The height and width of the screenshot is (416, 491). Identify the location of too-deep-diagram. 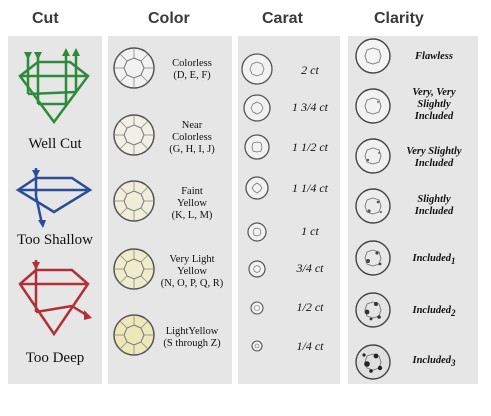
(55, 298).